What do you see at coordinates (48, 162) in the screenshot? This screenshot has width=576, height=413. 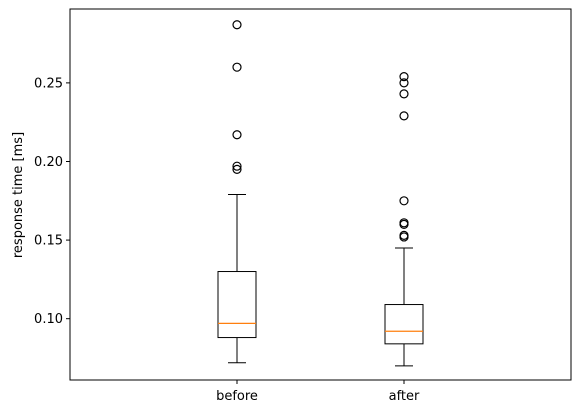 I see `y-tick-label: 0.20` at bounding box center [48, 162].